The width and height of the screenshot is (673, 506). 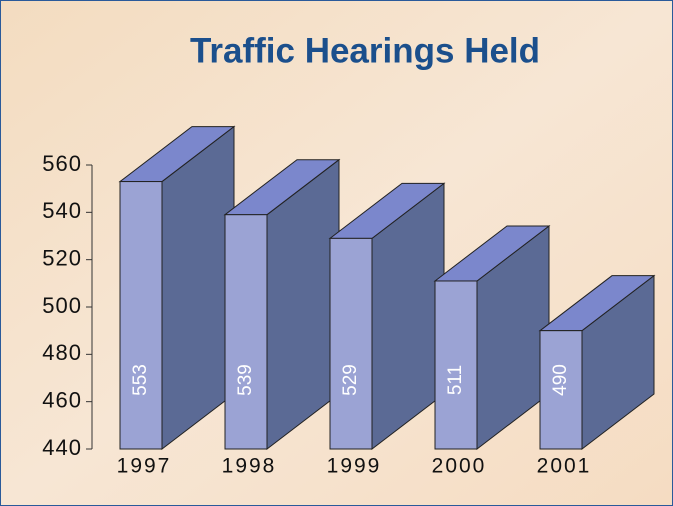 I want to click on value-label: 553, so click(x=140, y=380).